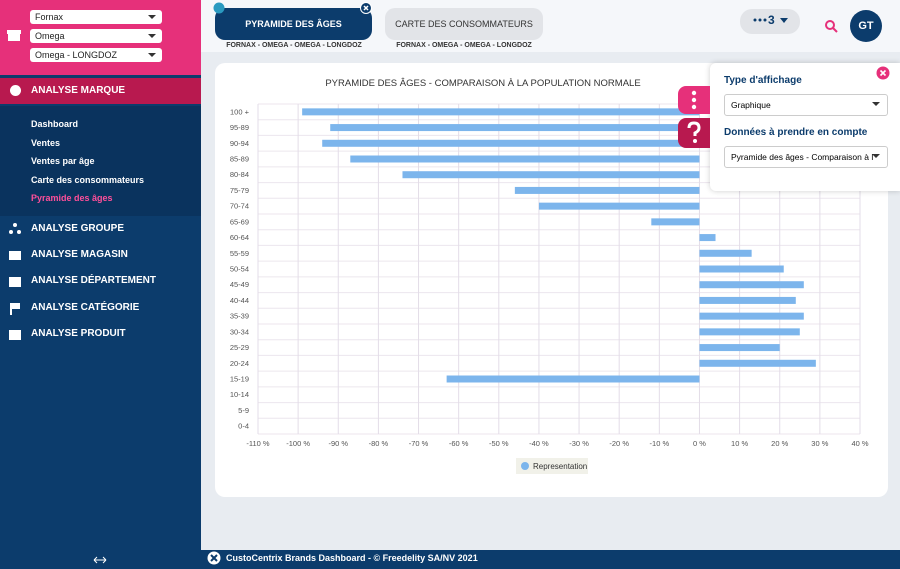  I want to click on submenu-bg, so click(100, 161).